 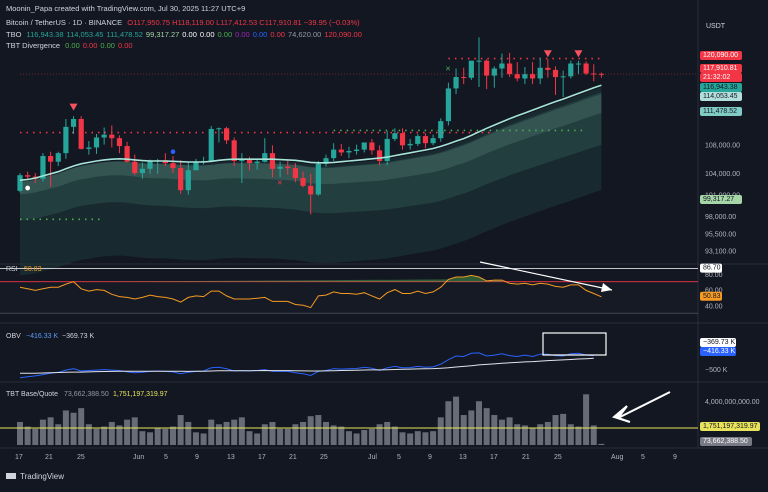 I want to click on volume-tag-2: 73,662,388.50, so click(x=725, y=441).